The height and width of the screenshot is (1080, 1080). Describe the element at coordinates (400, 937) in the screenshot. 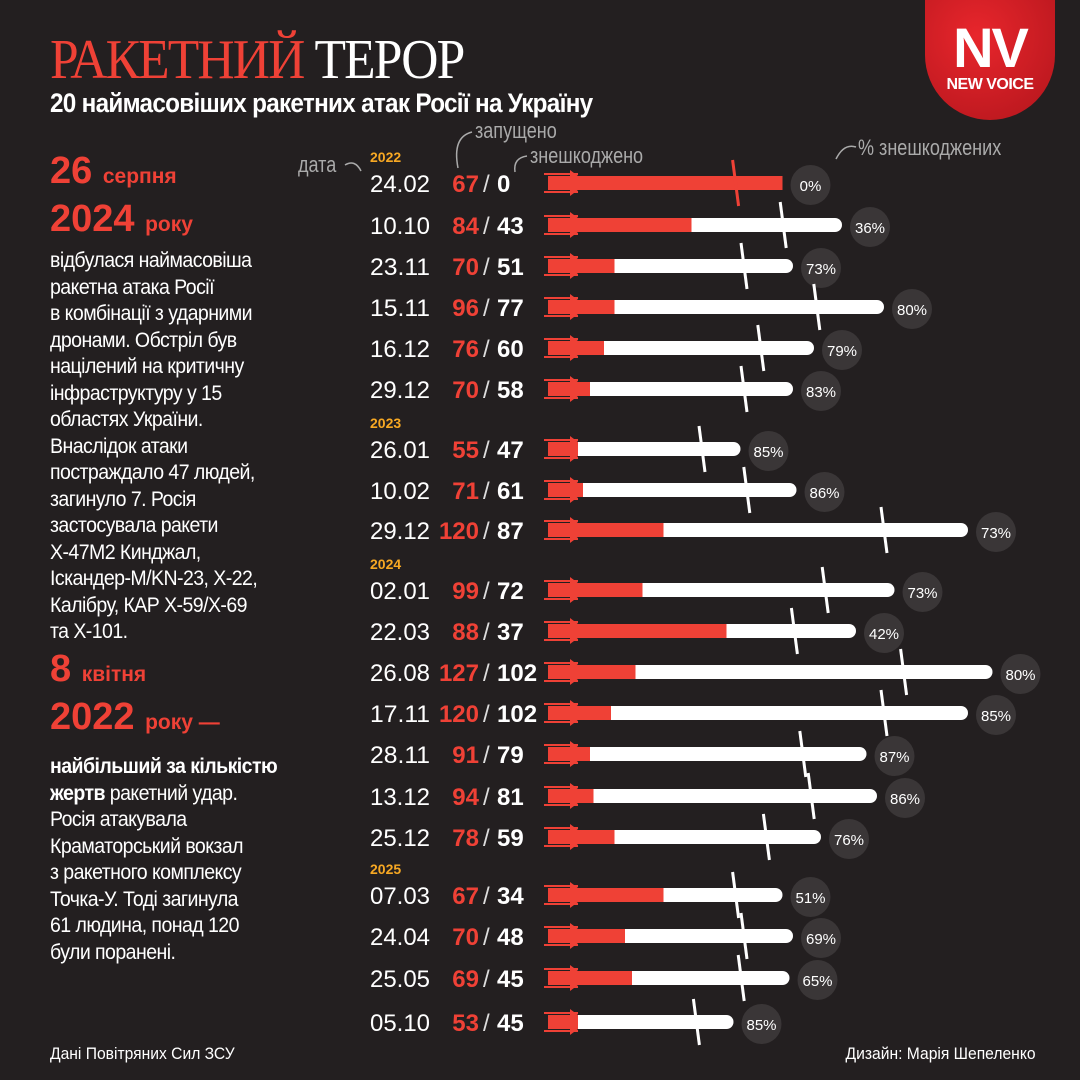

I see `row-date: 24.04` at that location.